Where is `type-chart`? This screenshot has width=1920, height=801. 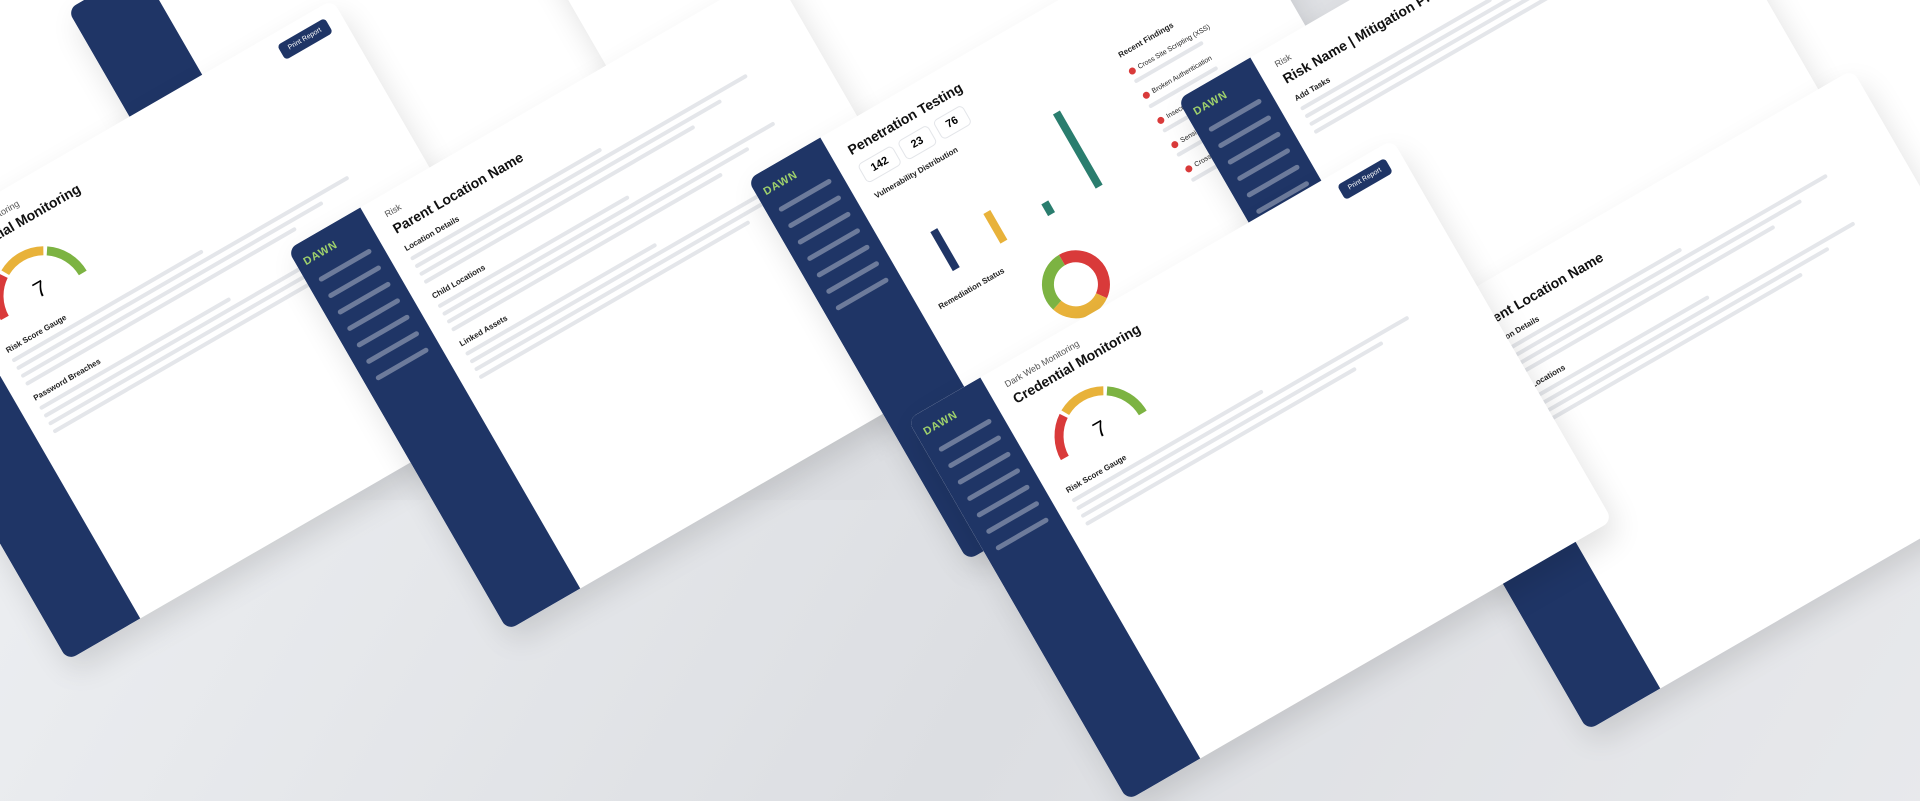
type-chart is located at coordinates (1016, 191).